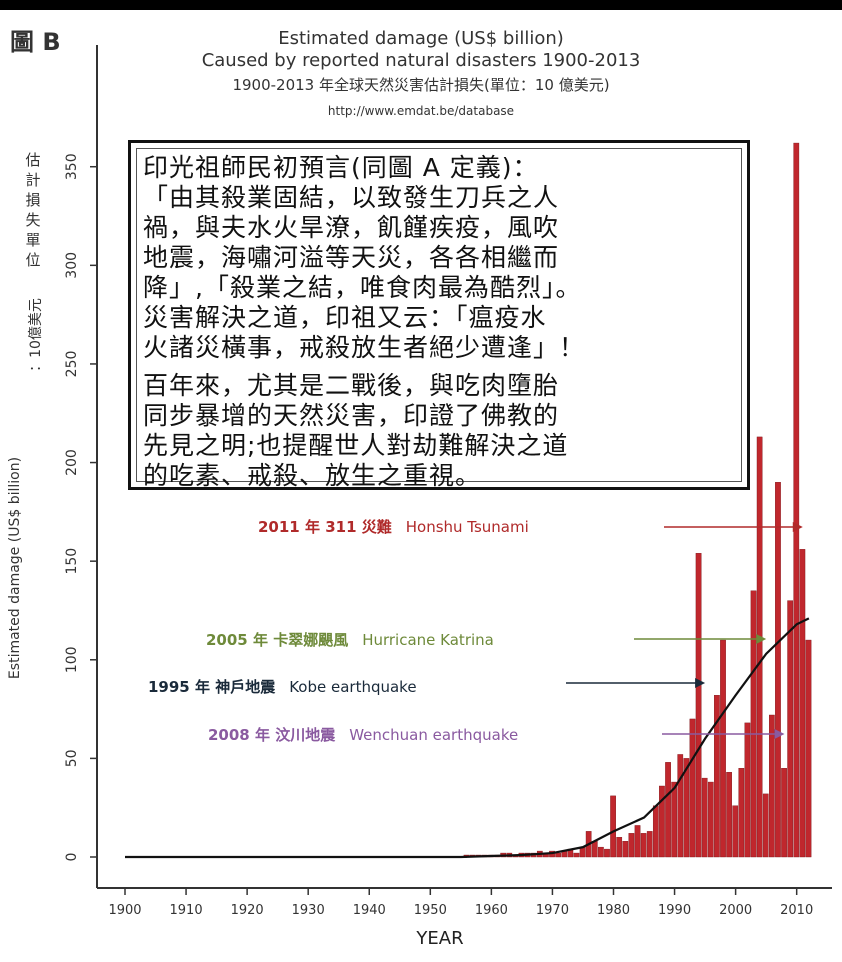 The width and height of the screenshot is (842, 962). Describe the element at coordinates (439, 367) in the screenshot. I see `paragraph-gap` at that location.